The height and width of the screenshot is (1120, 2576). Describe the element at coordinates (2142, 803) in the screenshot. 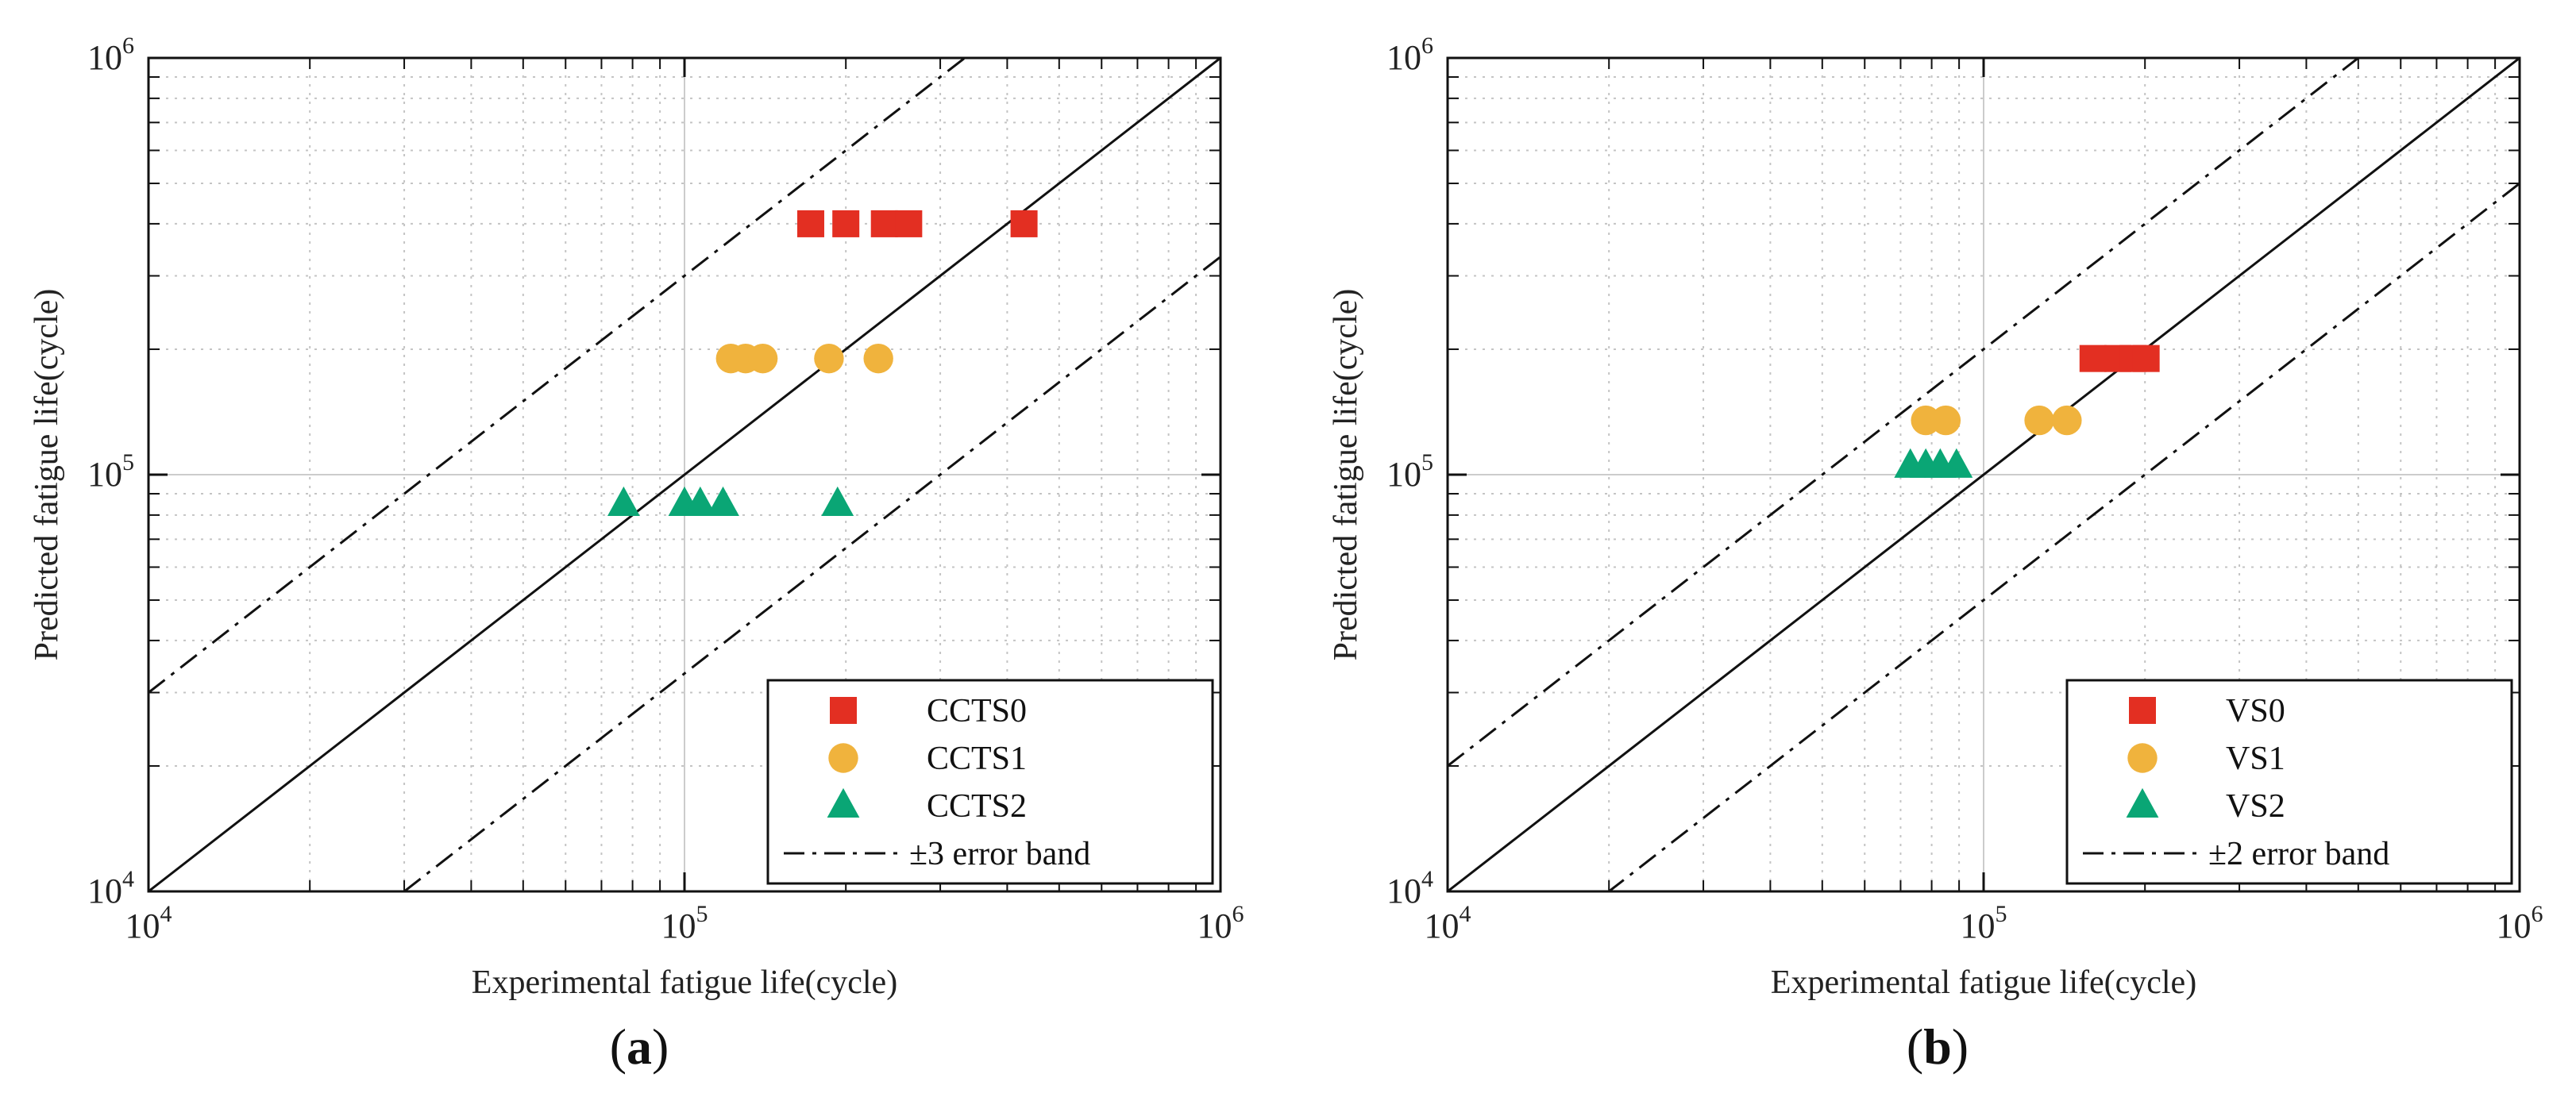

I see `legend-marker-vs2` at that location.